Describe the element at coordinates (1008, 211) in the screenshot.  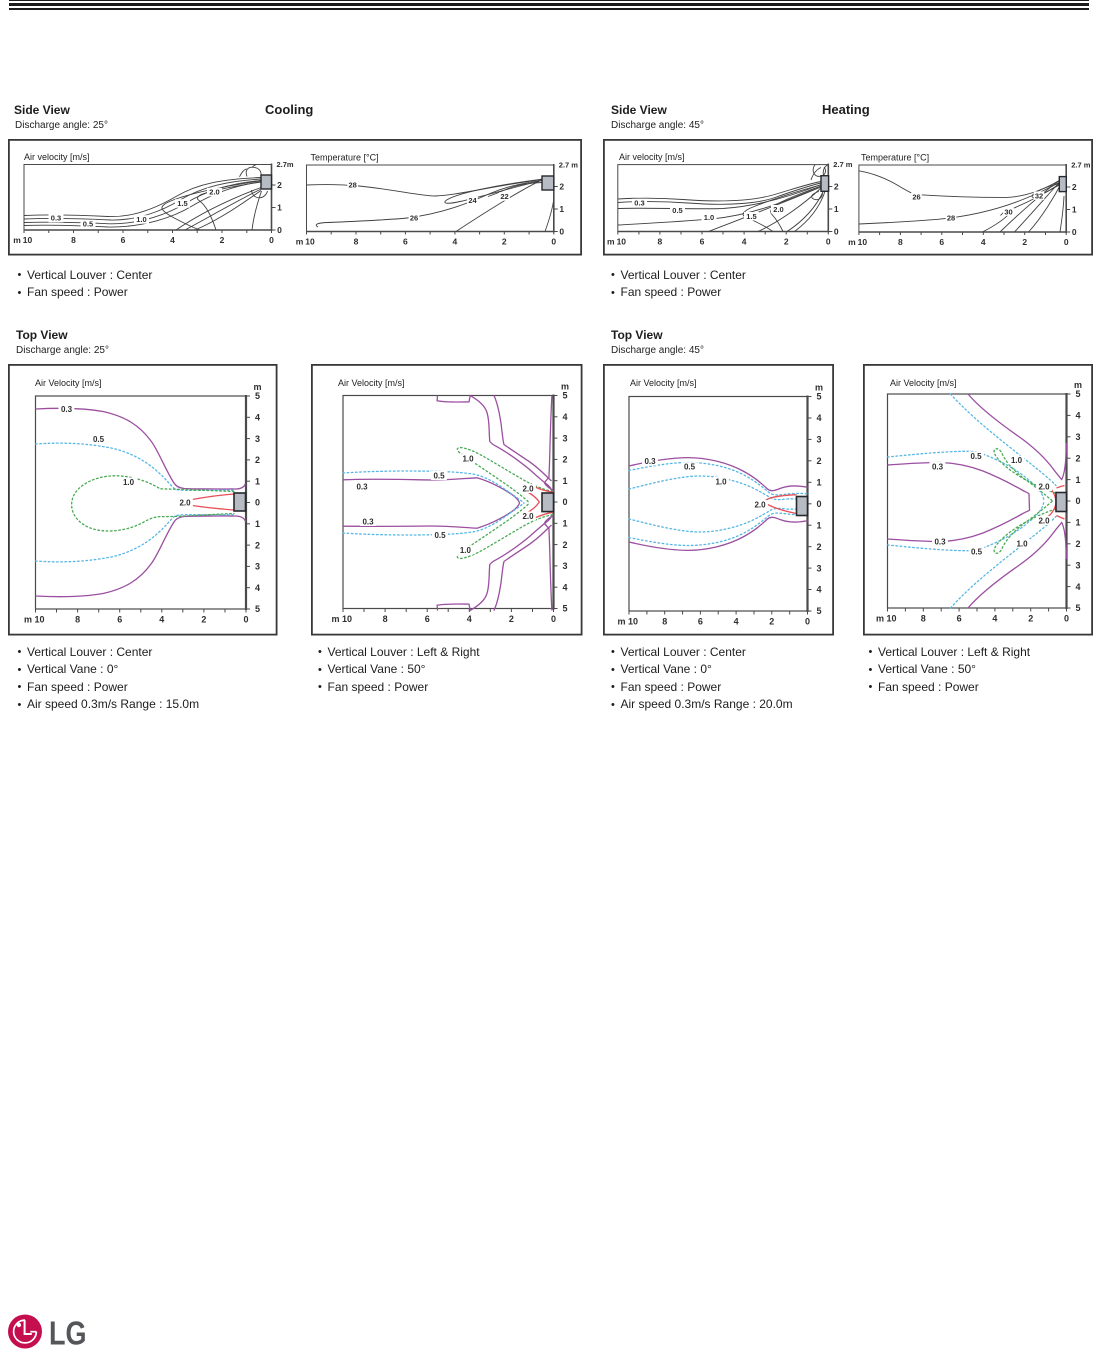
I see `svg-text: 30` at that location.